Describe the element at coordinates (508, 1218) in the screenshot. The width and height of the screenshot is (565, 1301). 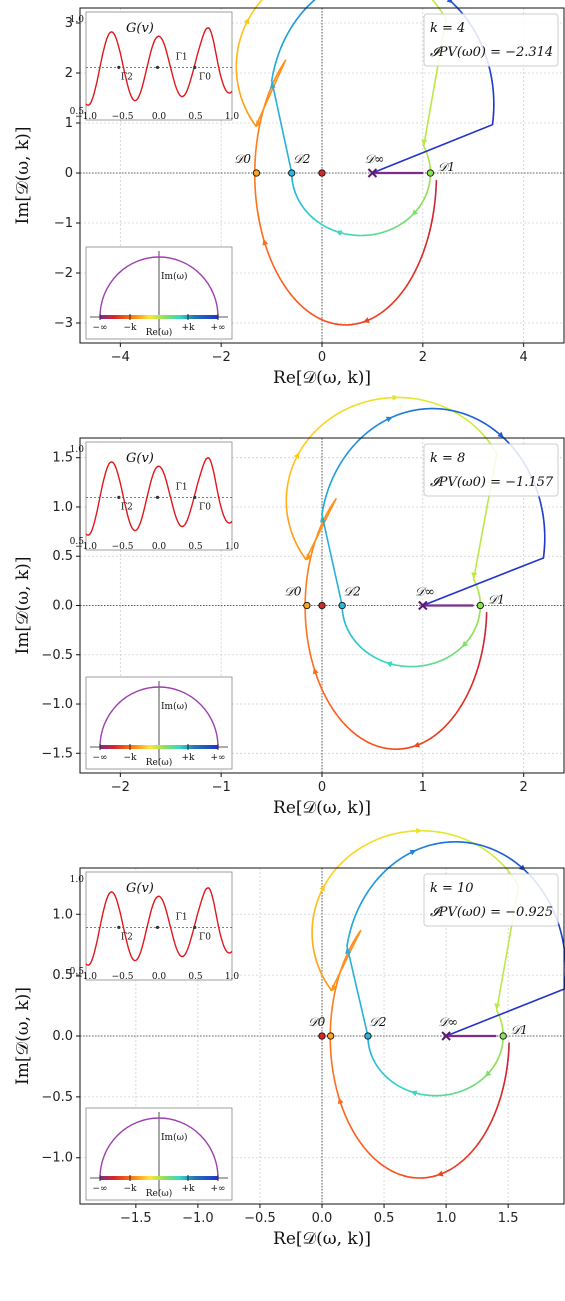
I see `x-tick-label: 1.5` at that location.